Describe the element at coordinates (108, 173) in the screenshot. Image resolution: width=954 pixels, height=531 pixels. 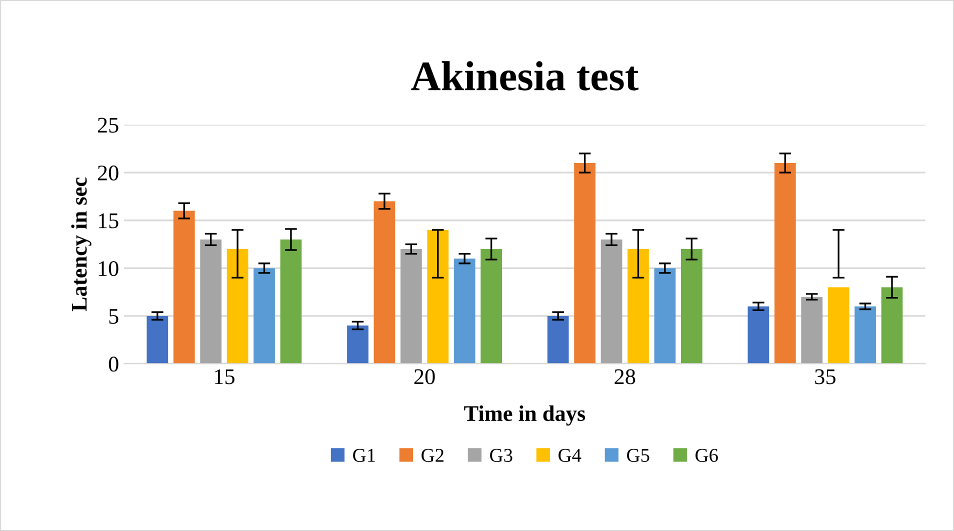
I see `y-tick-label: 20` at that location.